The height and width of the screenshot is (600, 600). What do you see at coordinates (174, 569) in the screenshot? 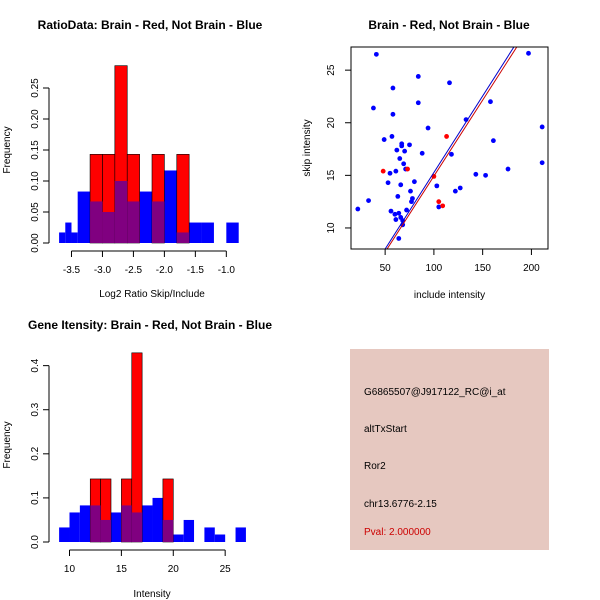
I see `hist2-x-tick-label: 20` at bounding box center [174, 569].